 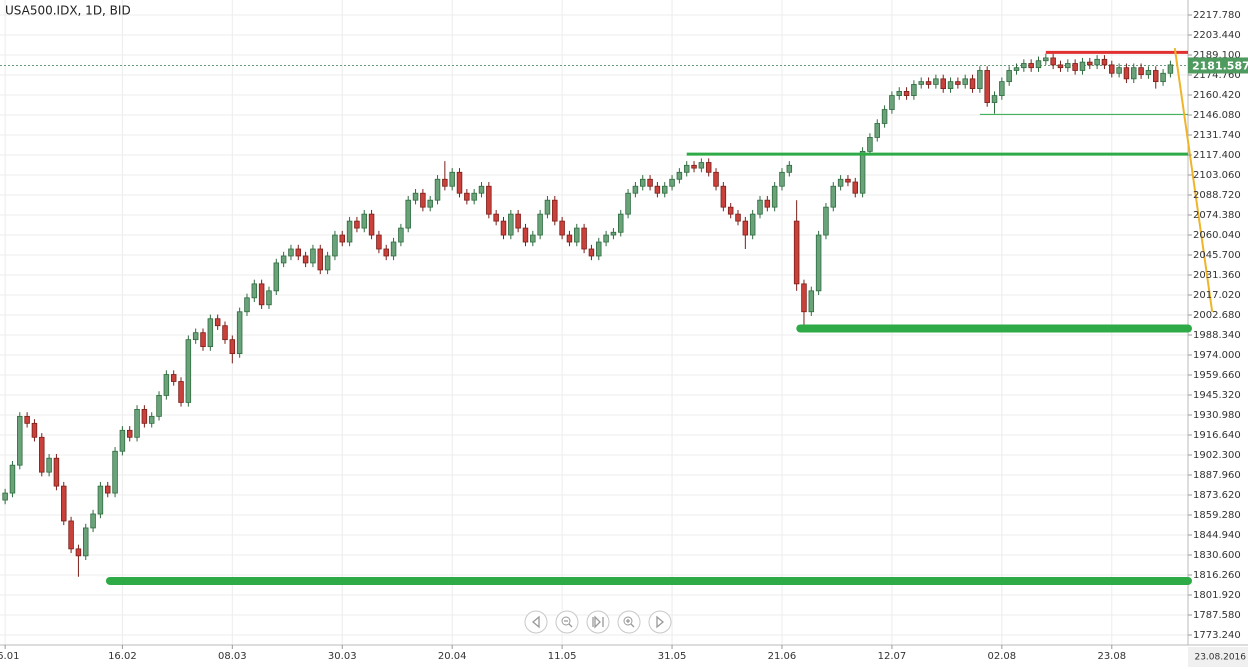 What do you see at coordinates (1217, 195) in the screenshot?
I see `y-tick-label: 2088.720` at bounding box center [1217, 195].